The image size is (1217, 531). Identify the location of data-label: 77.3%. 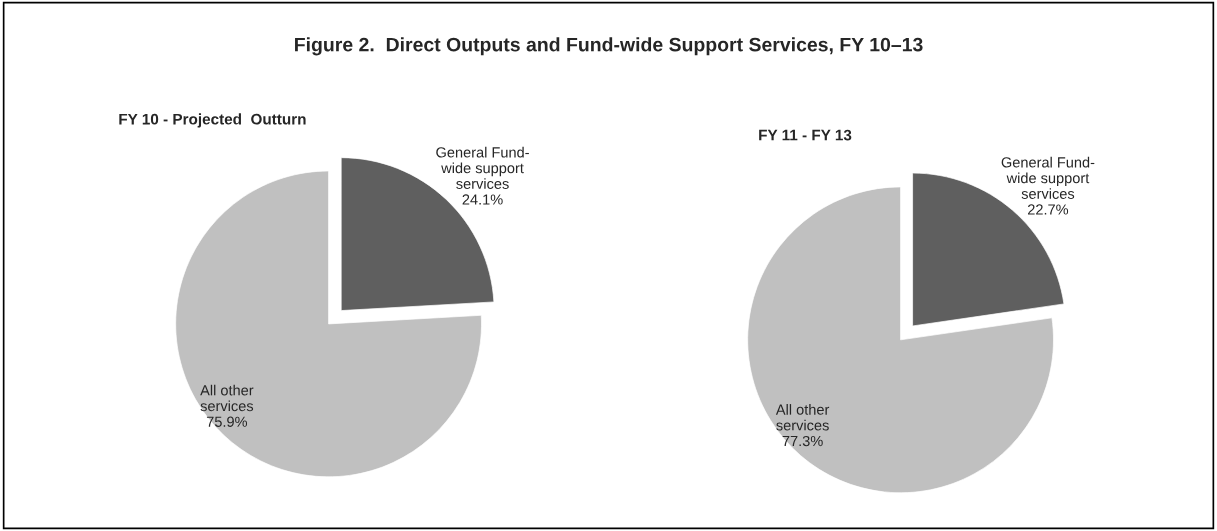
(802, 441).